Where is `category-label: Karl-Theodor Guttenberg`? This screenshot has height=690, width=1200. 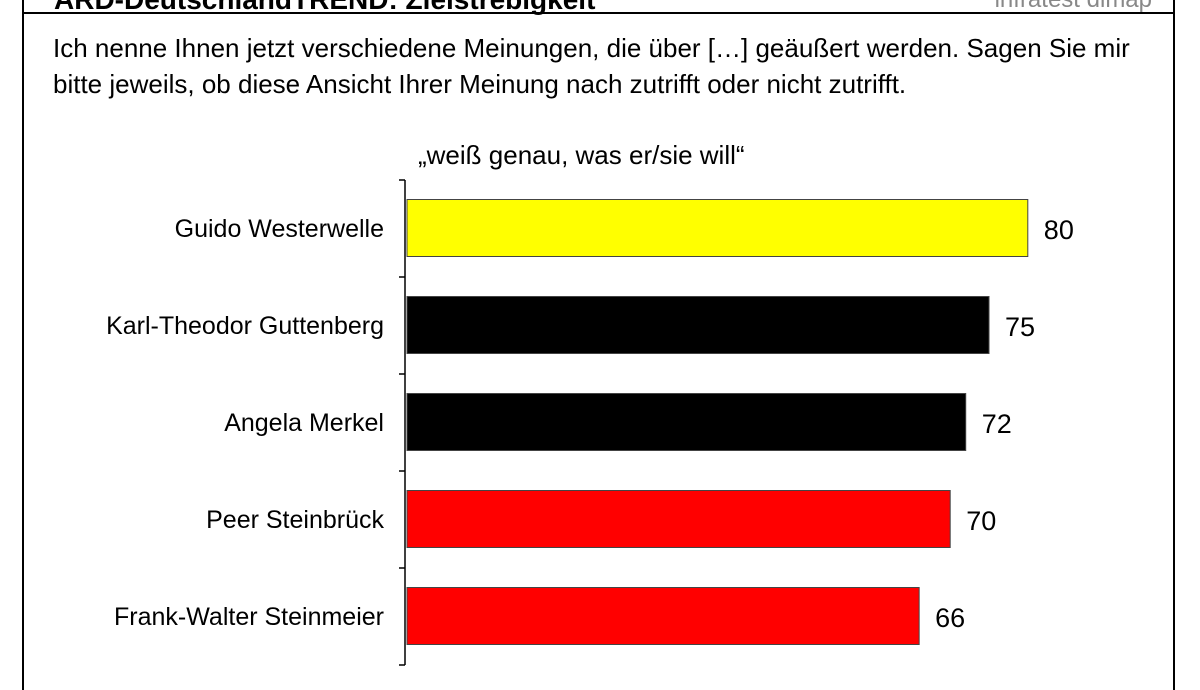 category-label: Karl-Theodor Guttenberg is located at coordinates (245, 326).